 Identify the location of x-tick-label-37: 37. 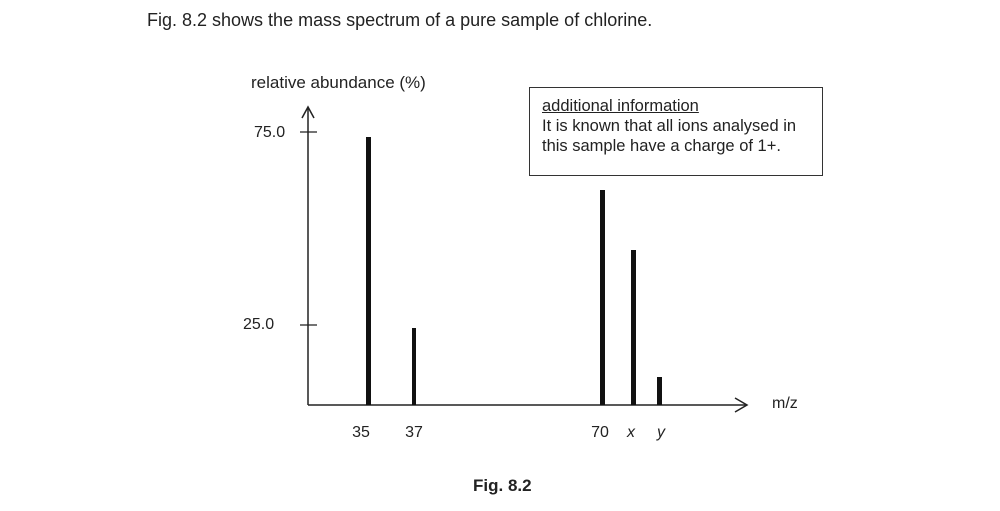
(414, 432).